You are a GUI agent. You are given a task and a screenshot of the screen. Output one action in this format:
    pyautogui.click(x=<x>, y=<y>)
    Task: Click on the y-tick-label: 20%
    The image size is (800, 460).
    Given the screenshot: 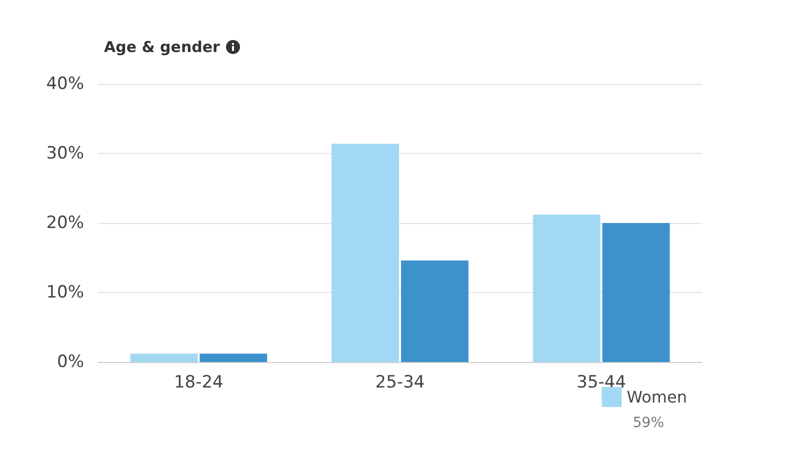 What is the action you would take?
    pyautogui.click(x=65, y=223)
    